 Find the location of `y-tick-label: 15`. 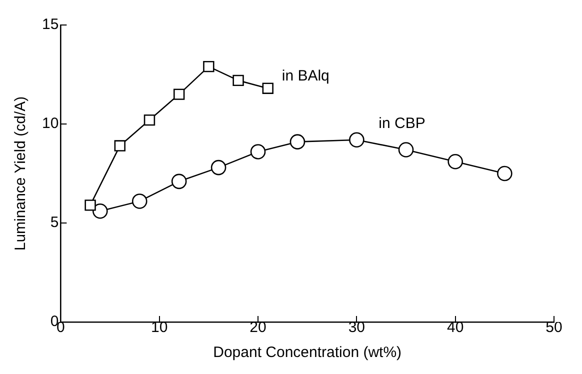

y-tick-label: 15 is located at coordinates (50, 25).